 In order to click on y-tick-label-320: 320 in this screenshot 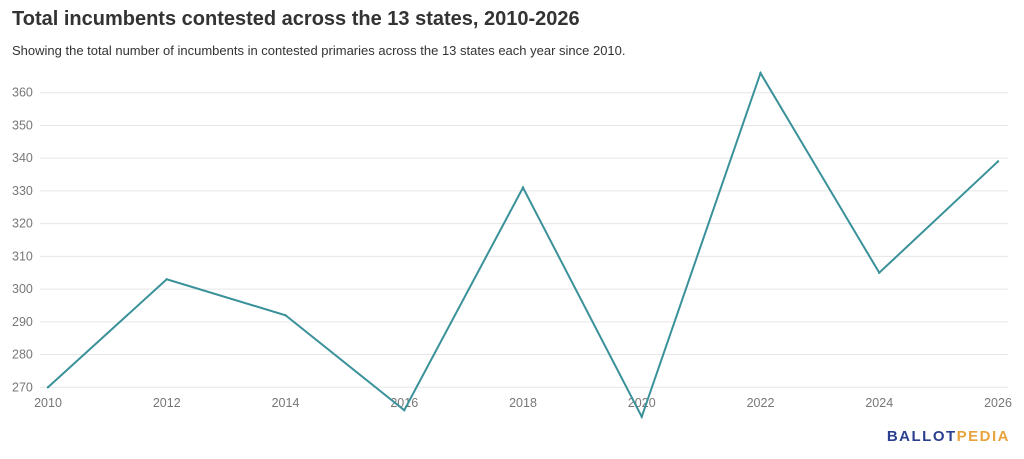, I will do `click(22, 224)`.